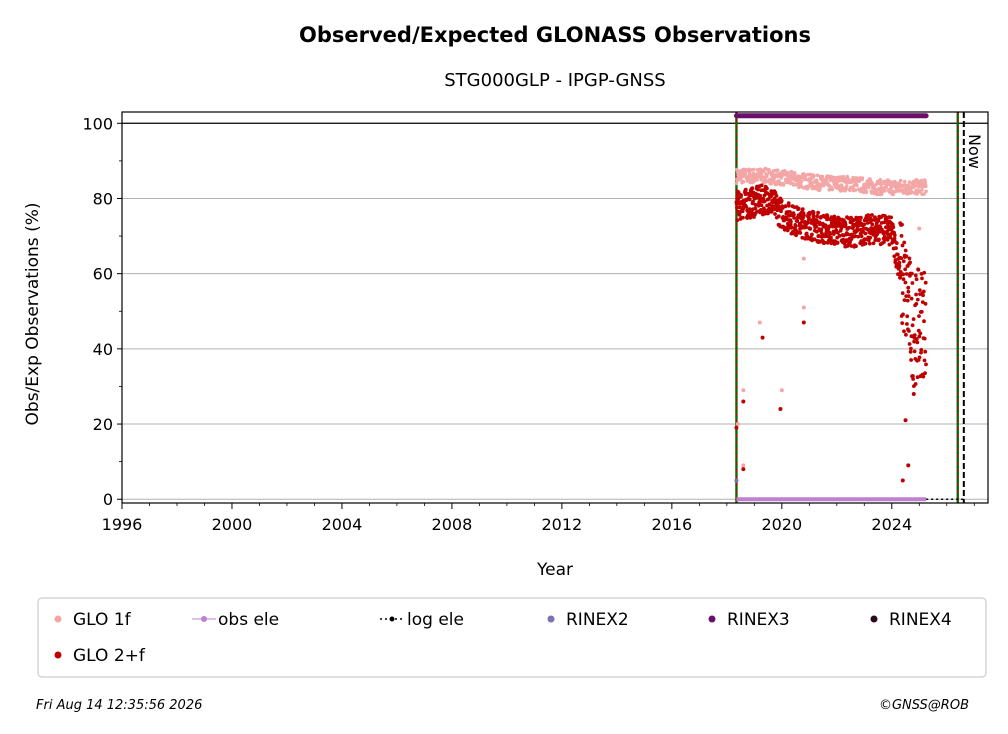 The image size is (1008, 734). I want to click on legend-label-rinex2: RINEX2, so click(597, 620).